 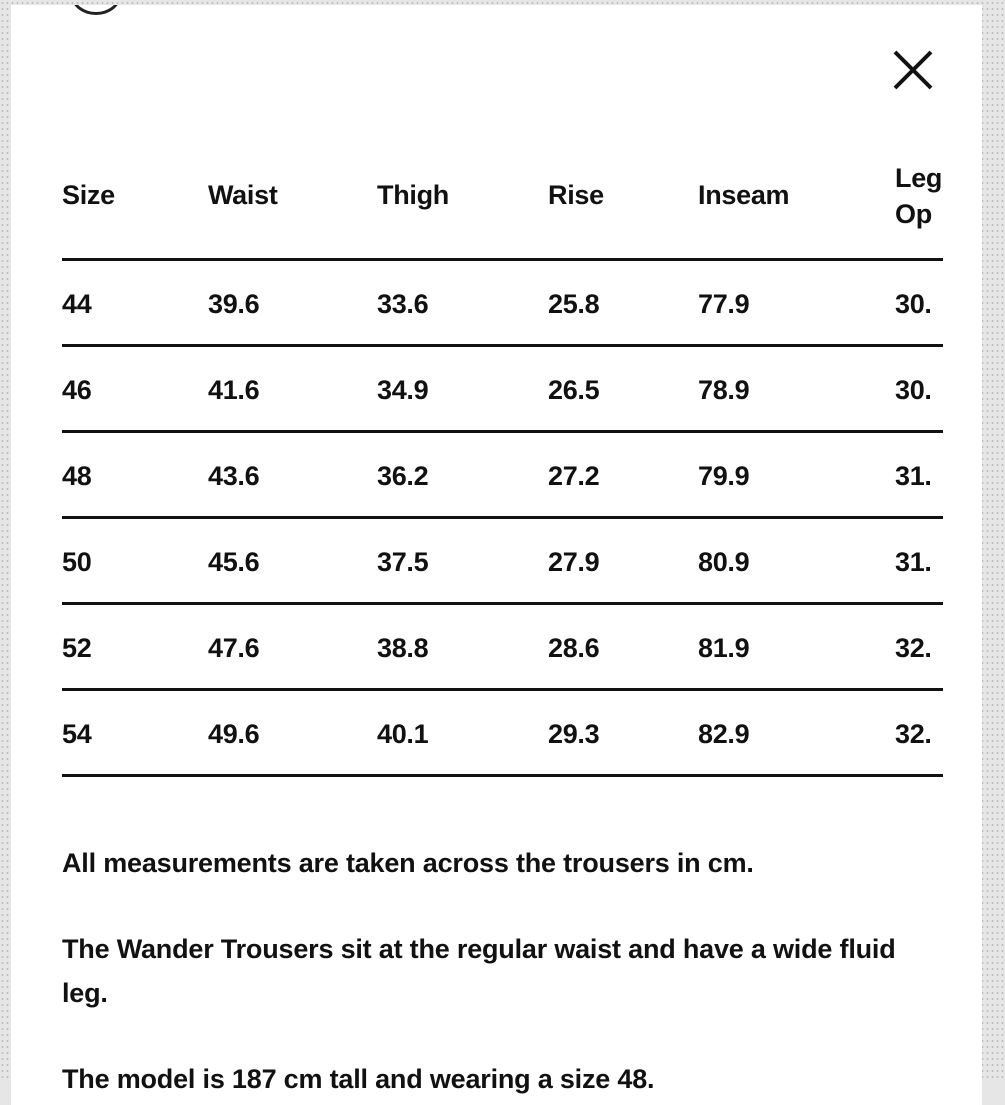 I want to click on close-button, so click(x=913, y=70).